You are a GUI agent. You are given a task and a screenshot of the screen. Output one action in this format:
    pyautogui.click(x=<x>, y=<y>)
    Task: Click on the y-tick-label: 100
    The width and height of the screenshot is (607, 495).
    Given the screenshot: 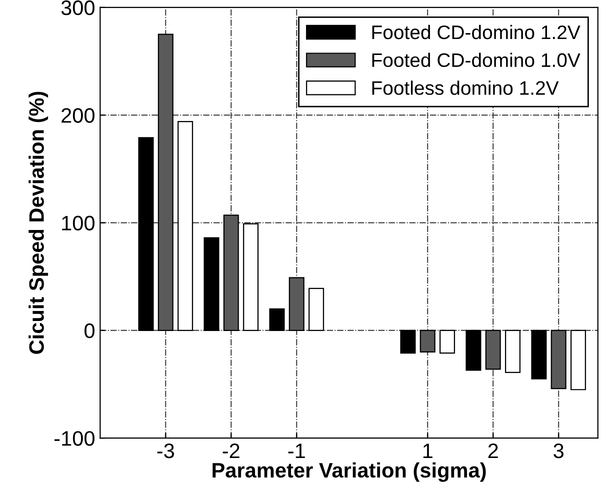 What is the action you would take?
    pyautogui.click(x=78, y=223)
    